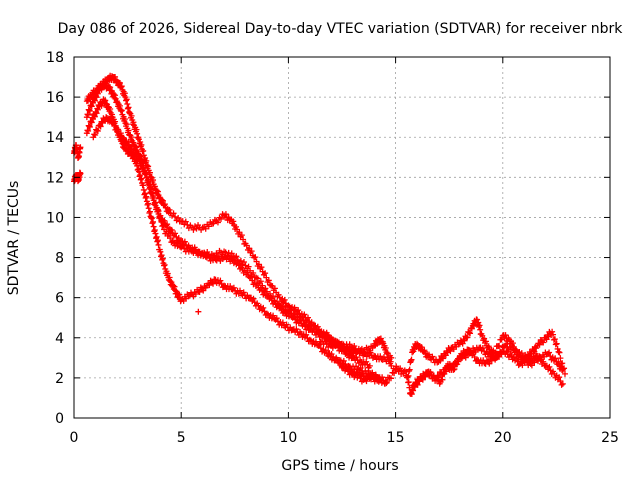 The width and height of the screenshot is (640, 480). What do you see at coordinates (14, 238) in the screenshot?
I see `y-axis-label: SDTVAR / TECUs` at bounding box center [14, 238].